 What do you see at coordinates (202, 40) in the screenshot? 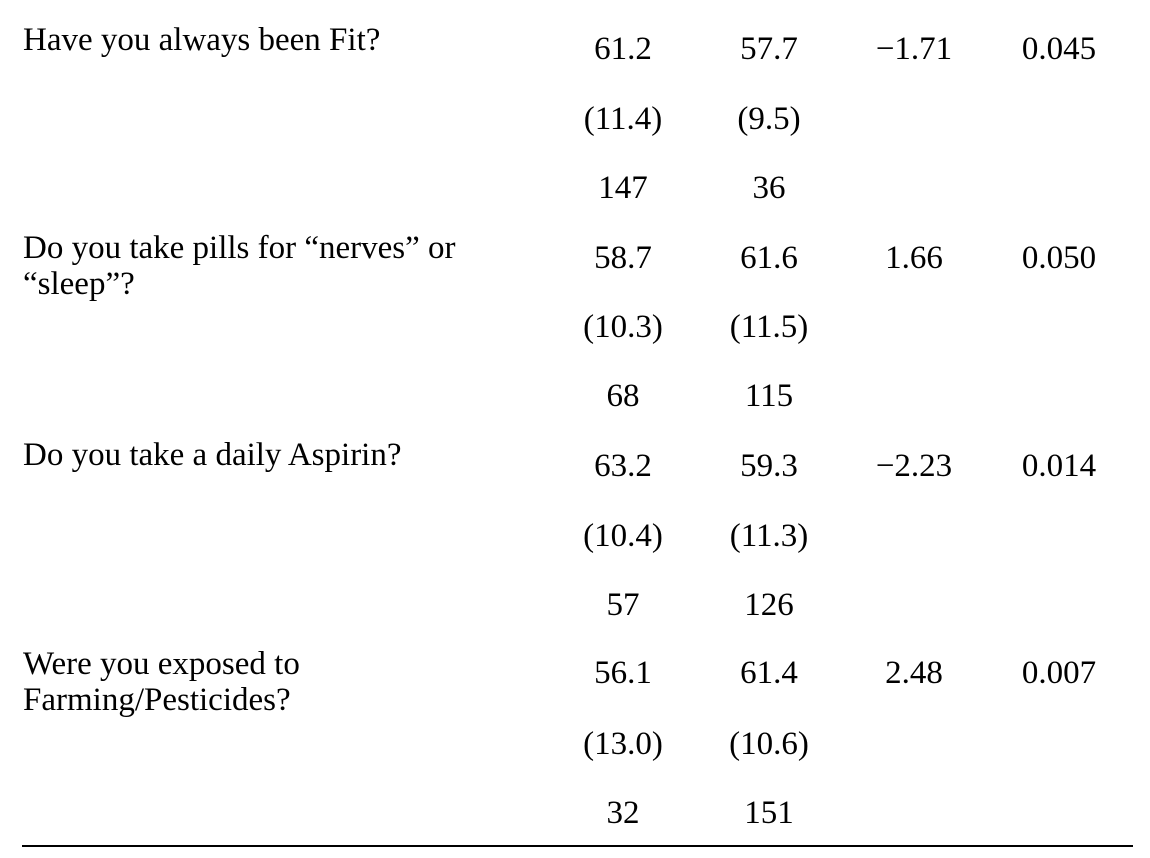
I see `question-always-fit: Have you always been Fit?` at bounding box center [202, 40].